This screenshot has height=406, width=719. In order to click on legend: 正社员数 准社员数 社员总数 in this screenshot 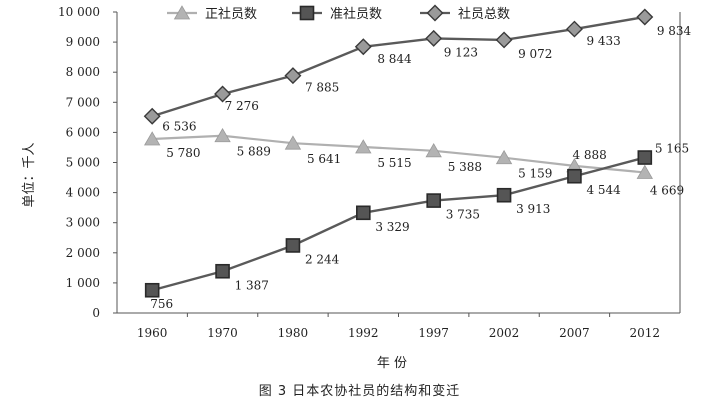, I will do `click(338, 13)`.